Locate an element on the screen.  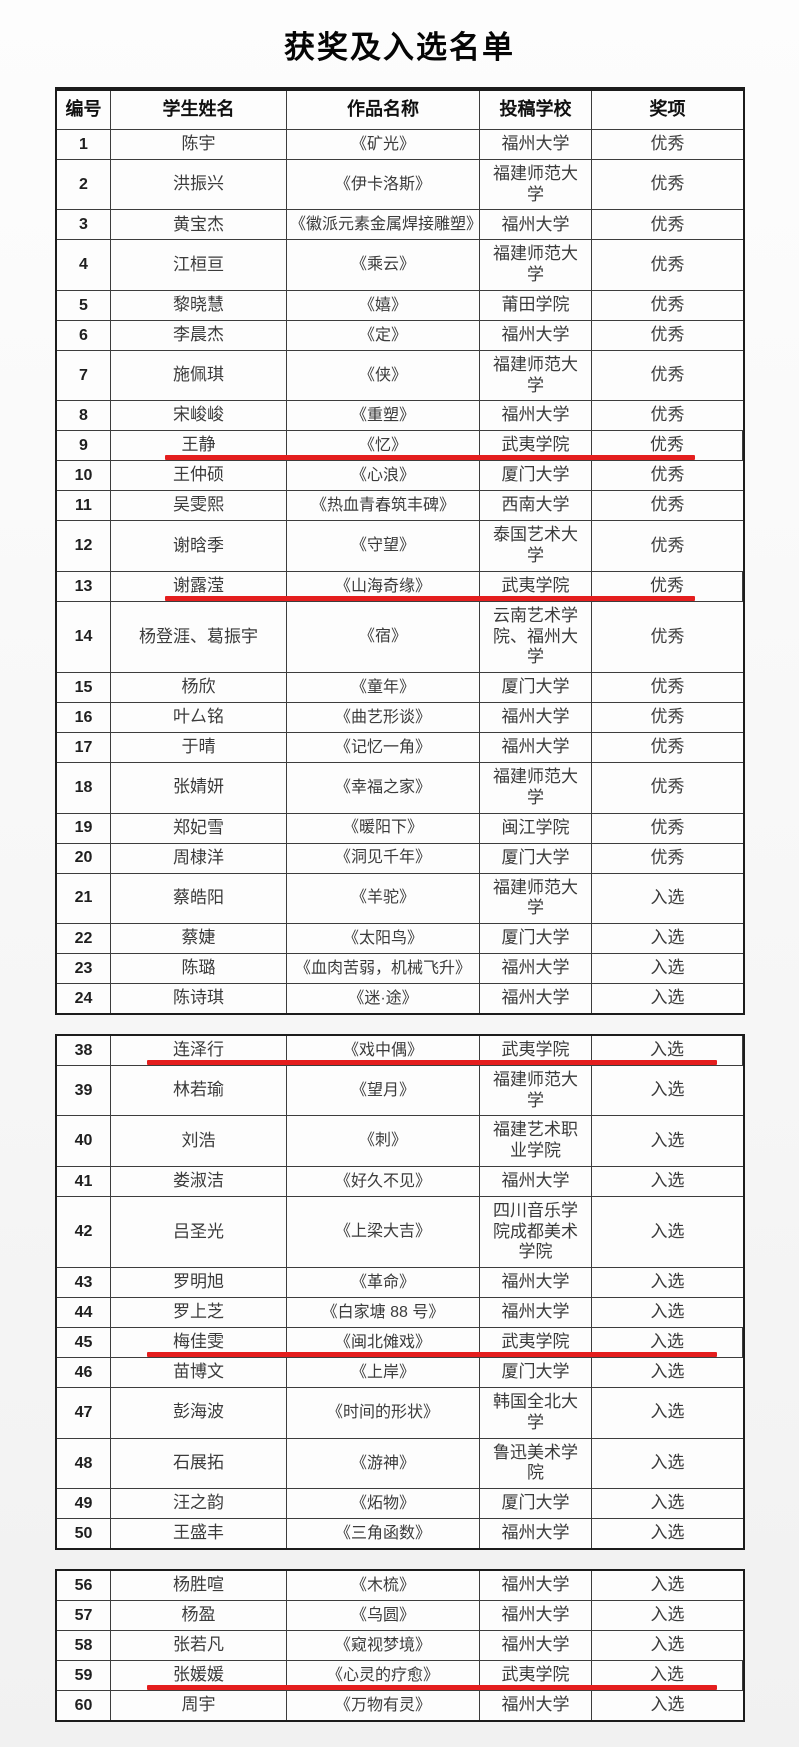
cell-number: 9 is located at coordinates (84, 446).